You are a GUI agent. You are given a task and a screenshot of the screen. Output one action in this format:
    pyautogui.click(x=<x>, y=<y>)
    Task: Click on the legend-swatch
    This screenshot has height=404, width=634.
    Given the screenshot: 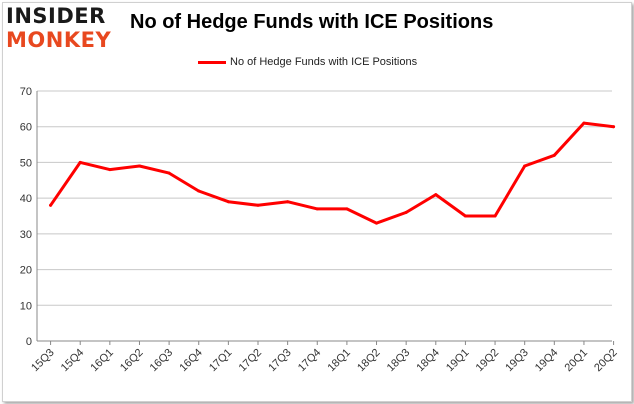 What is the action you would take?
    pyautogui.click(x=212, y=62)
    